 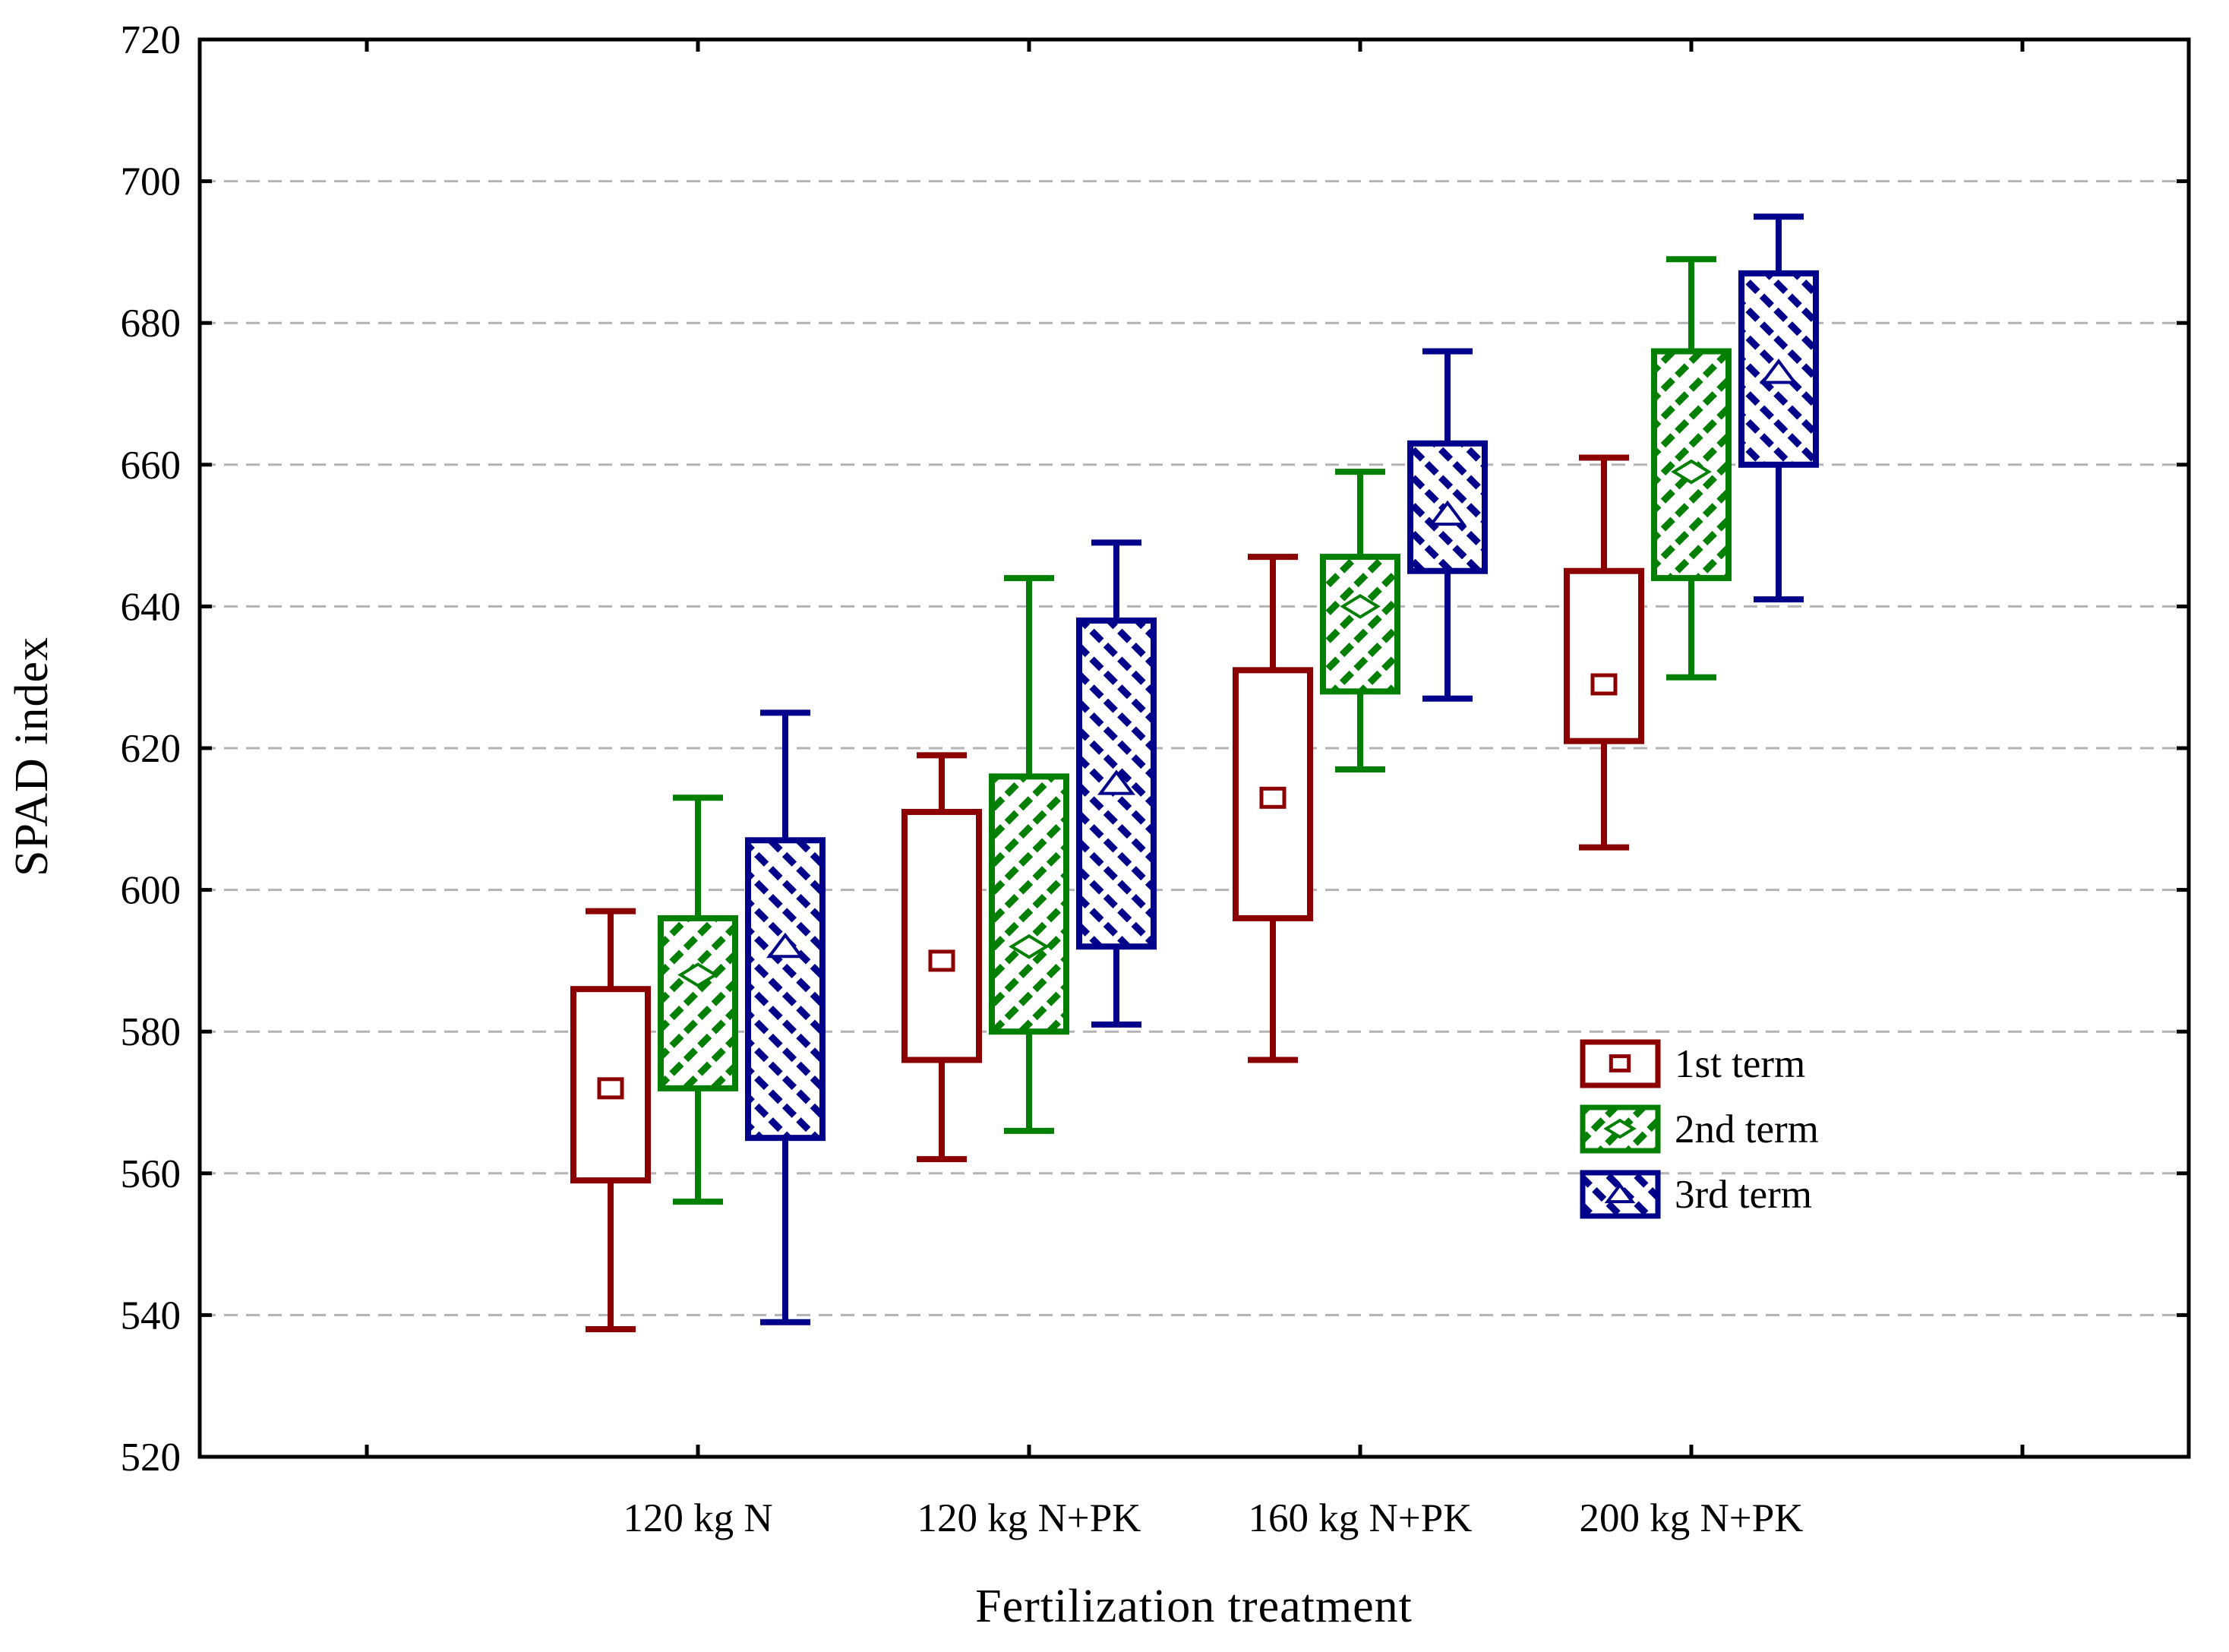 I want to click on legend-marker-triangle, so click(x=1620, y=1193).